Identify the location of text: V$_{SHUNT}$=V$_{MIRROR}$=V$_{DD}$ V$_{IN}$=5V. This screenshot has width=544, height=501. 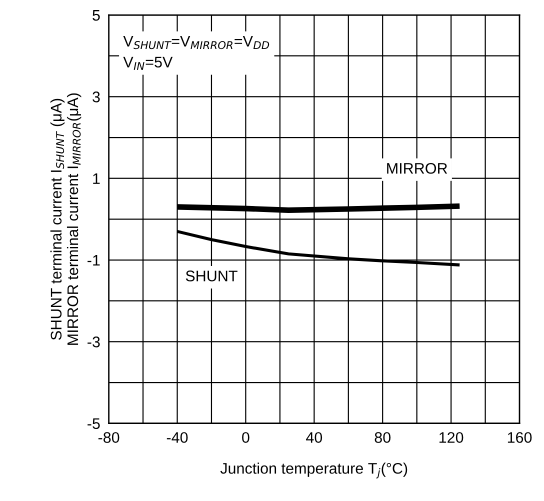
(196, 53).